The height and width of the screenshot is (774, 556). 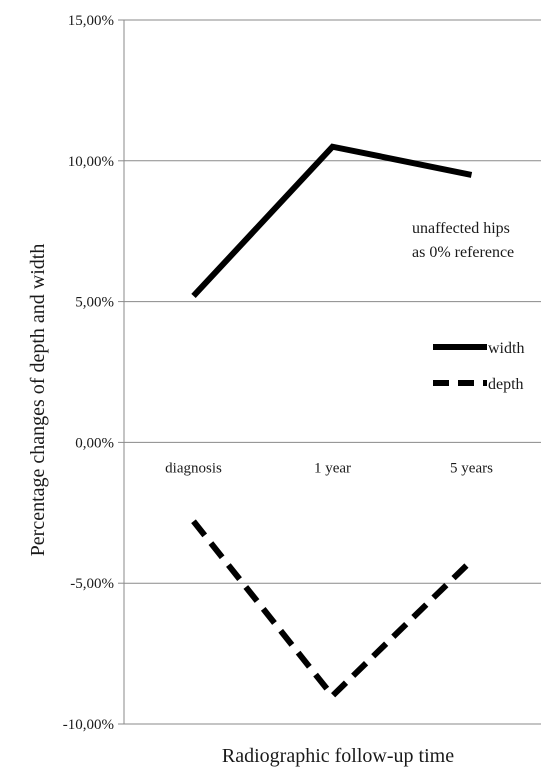 What do you see at coordinates (92, 584) in the screenshot?
I see `y-tick-label: -5,00%` at bounding box center [92, 584].